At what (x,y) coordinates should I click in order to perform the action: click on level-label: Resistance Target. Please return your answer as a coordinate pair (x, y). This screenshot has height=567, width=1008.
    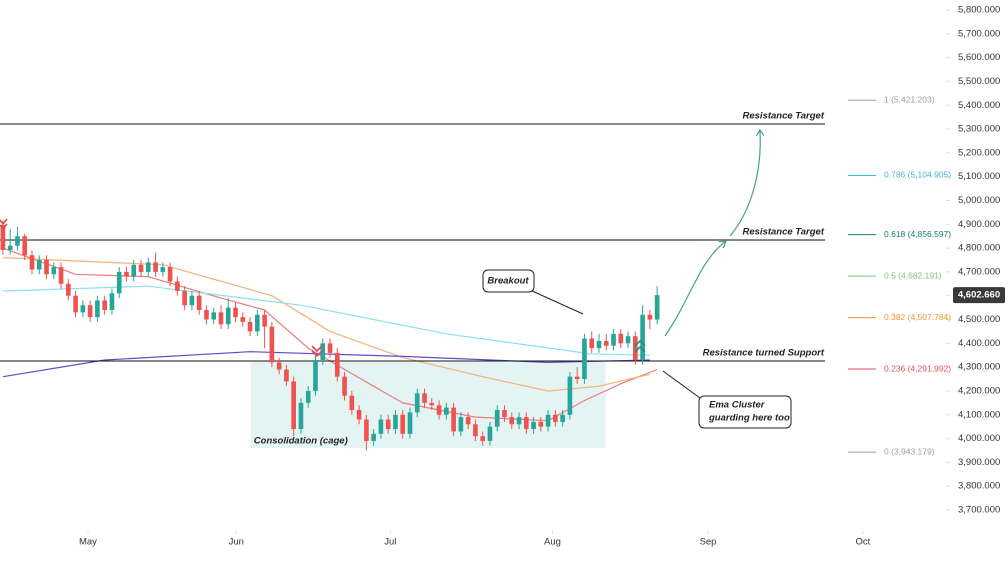
    Looking at the image, I should click on (784, 232).